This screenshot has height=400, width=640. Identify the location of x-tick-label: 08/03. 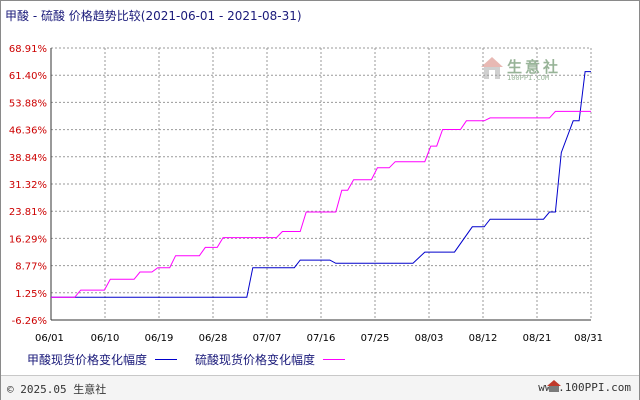
(429, 338).